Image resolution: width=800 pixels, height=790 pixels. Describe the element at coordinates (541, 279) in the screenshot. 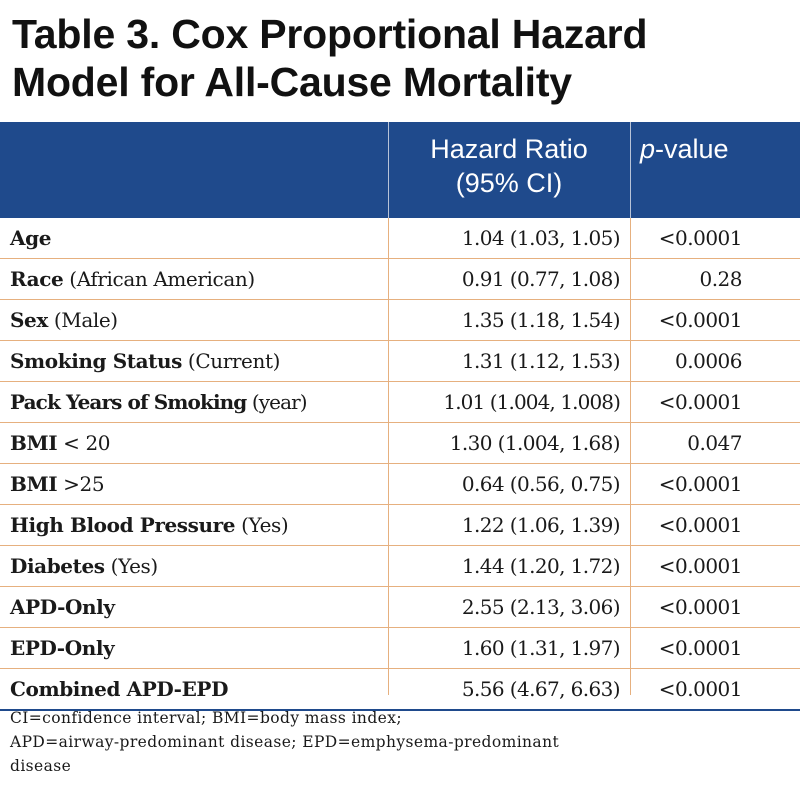

I see `row-hazard-ratio: 0.91 (0.77, 1.08)` at that location.